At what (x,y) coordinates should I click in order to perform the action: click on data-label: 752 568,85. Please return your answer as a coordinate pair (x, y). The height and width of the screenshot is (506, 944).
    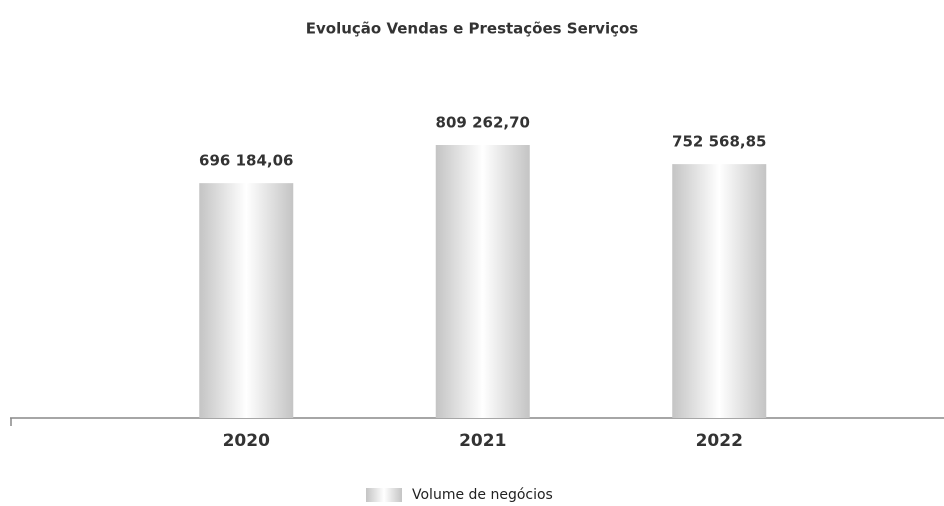
    Looking at the image, I should click on (719, 142).